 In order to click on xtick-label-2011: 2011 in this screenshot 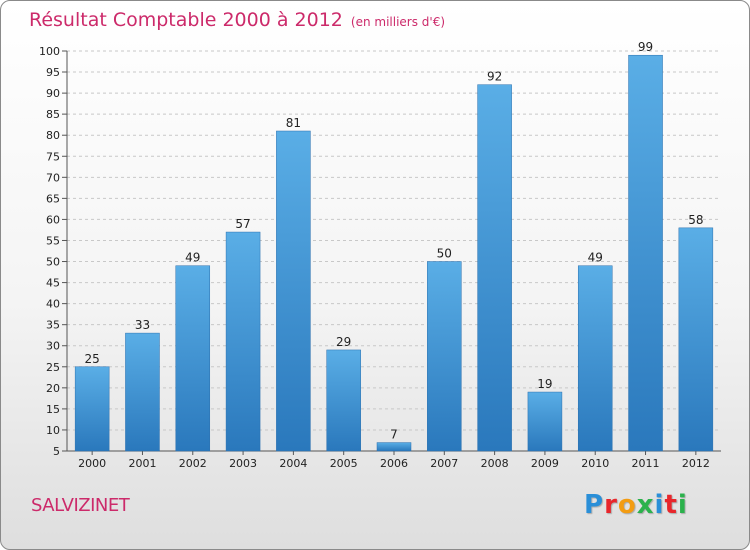, I will do `click(646, 463)`.